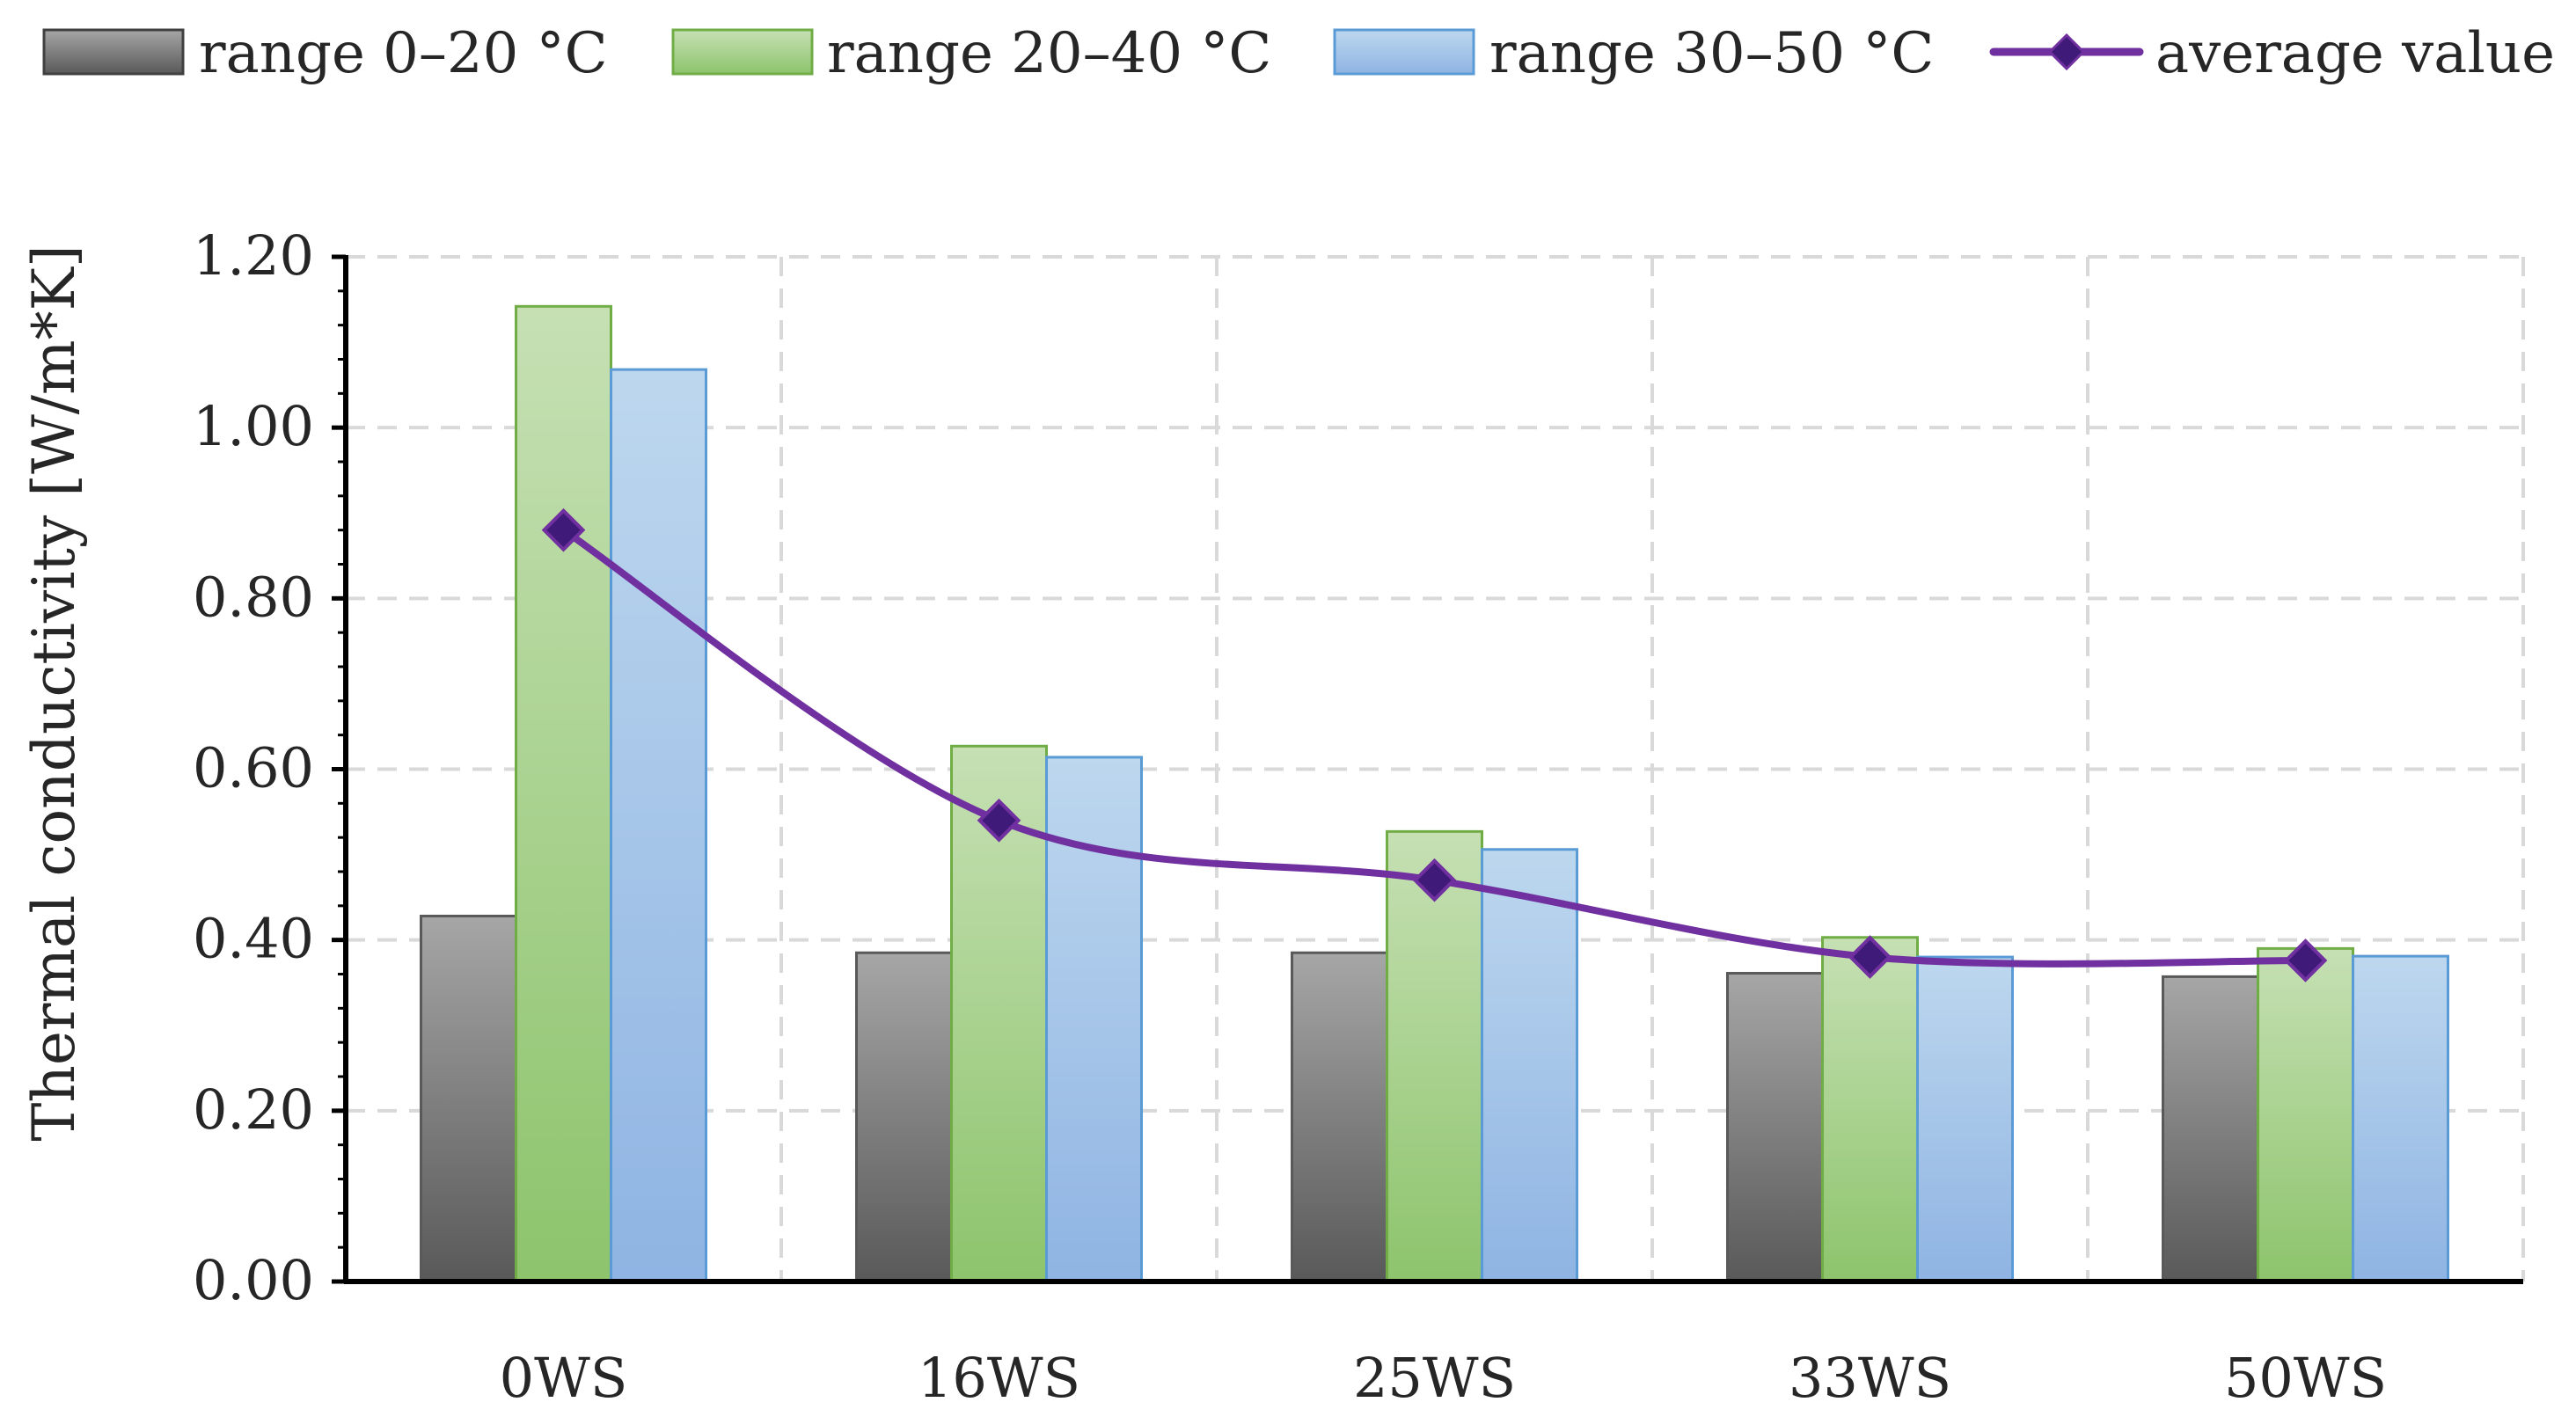 The width and height of the screenshot is (2576, 1424). Describe the element at coordinates (1711, 53) in the screenshot. I see `legend-label-range-30-50: range 30–50 °C` at that location.